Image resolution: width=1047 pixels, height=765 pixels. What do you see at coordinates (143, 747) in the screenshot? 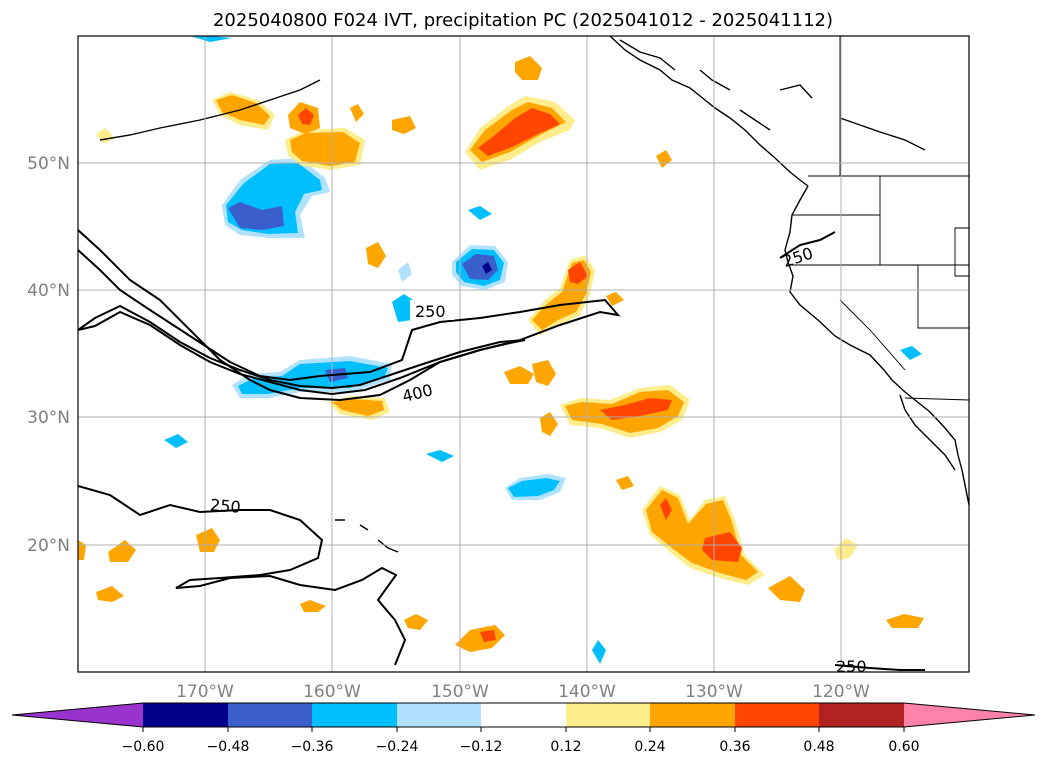
I see `colorbar-tick-label: −0.60` at bounding box center [143, 747].